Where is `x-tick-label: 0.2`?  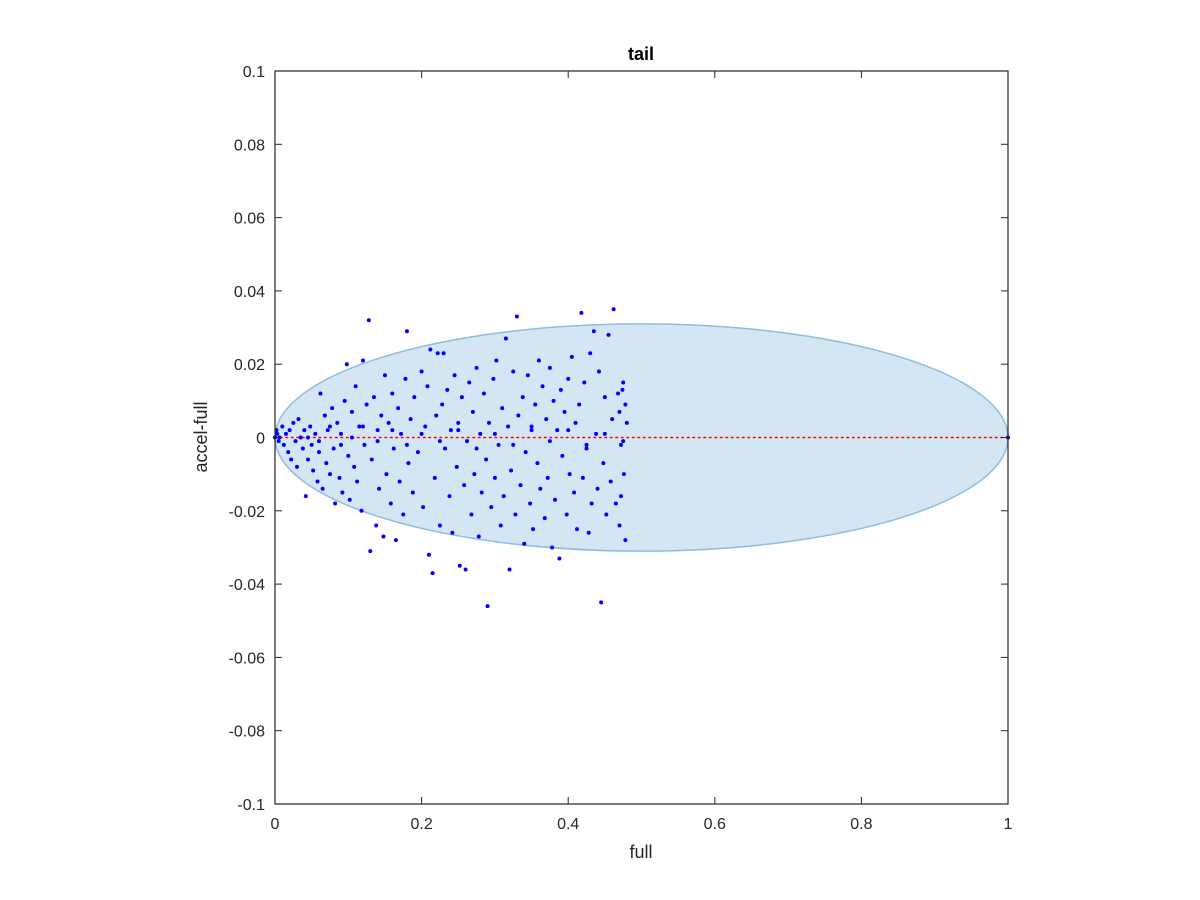
x-tick-label: 0.2 is located at coordinates (421, 824).